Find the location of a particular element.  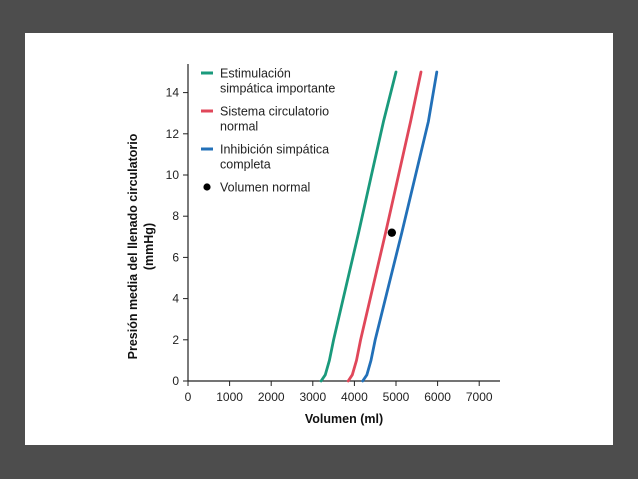

x-tick-label: 3000 is located at coordinates (312, 397).